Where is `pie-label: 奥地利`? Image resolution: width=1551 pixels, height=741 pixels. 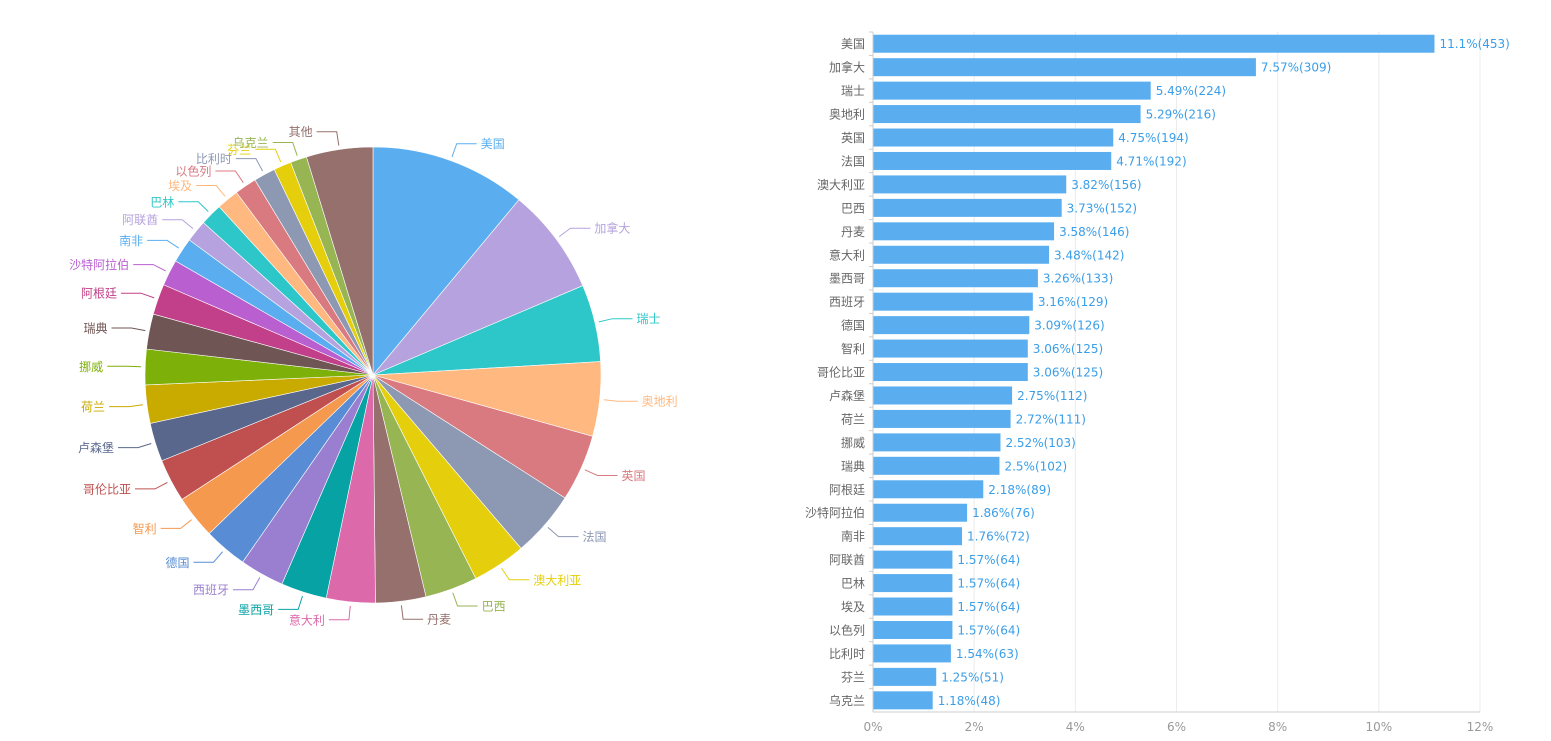 pie-label: 奥地利 is located at coordinates (660, 402).